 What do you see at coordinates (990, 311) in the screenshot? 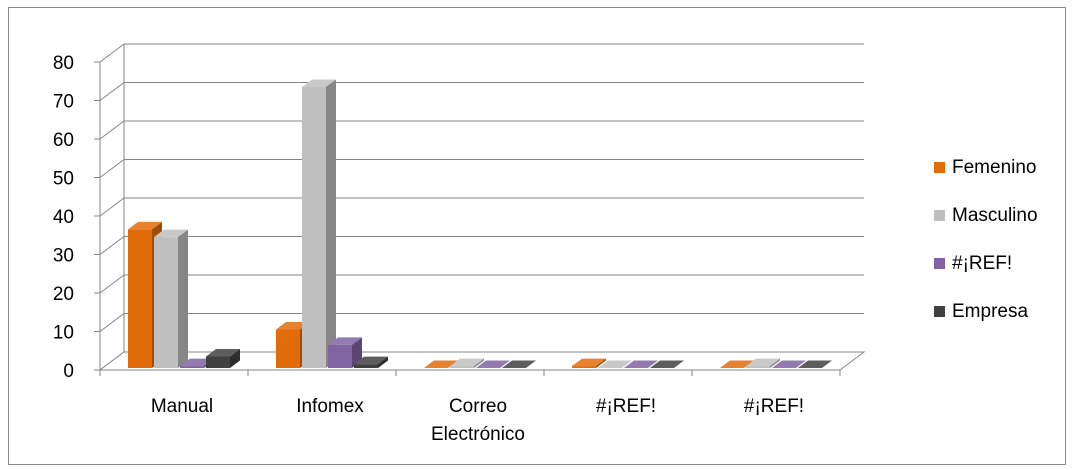
I see `legend-label: Empresa` at bounding box center [990, 311].